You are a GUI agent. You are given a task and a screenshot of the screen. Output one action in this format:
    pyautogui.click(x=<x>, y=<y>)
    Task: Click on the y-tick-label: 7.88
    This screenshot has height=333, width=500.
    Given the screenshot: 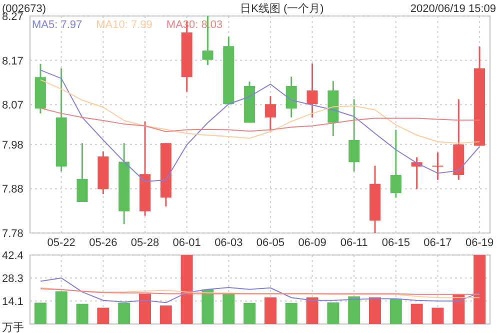 What is the action you would take?
    pyautogui.click(x=13, y=190)
    